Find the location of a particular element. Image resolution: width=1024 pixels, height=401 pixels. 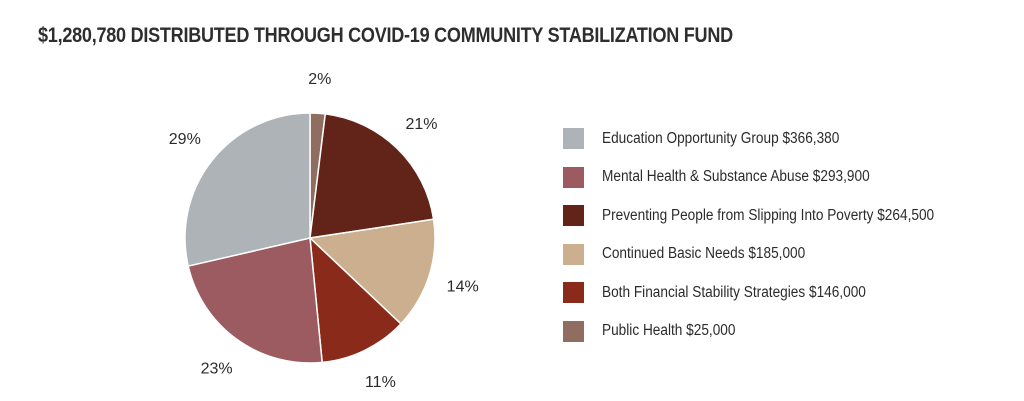

legend-item-public-health: Public Health $25,000 is located at coordinates (771, 331).